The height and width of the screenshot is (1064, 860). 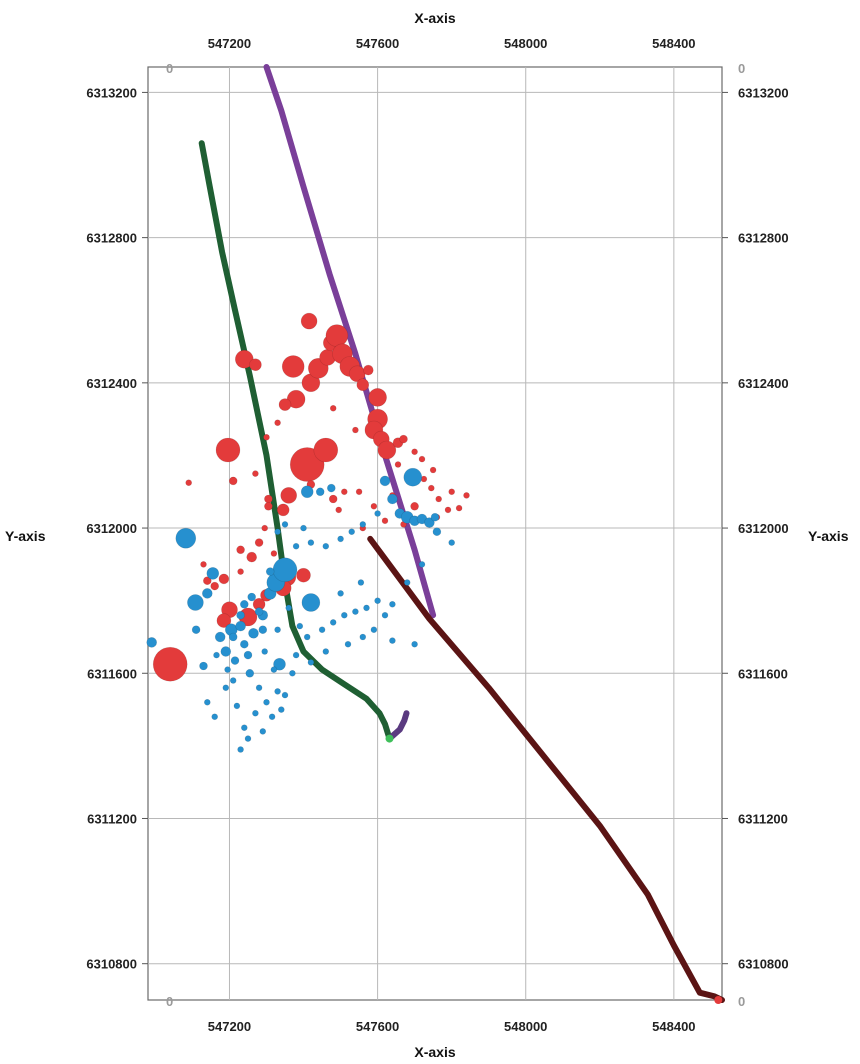 What do you see at coordinates (741, 68) in the screenshot?
I see `corner-zero-top-right: 0` at bounding box center [741, 68].